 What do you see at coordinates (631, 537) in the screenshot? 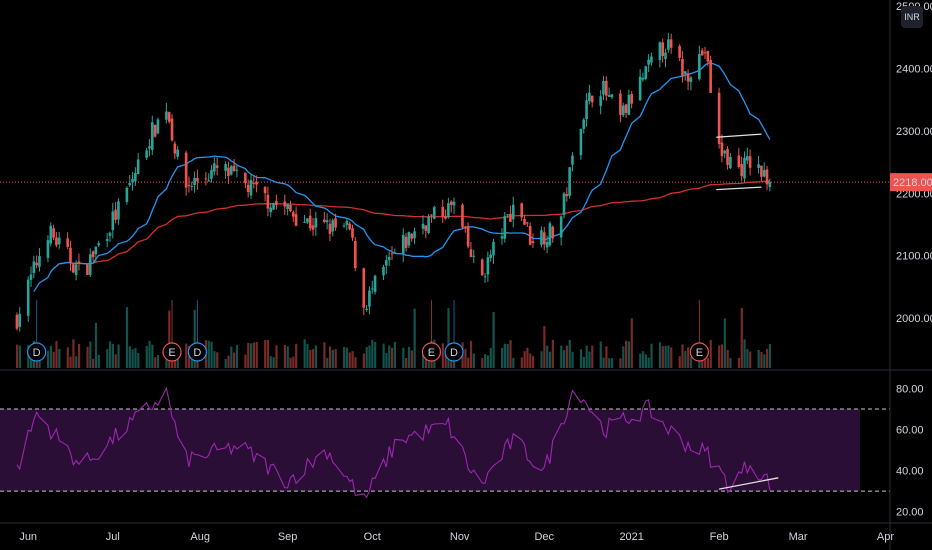
I see `time-tick-label: 2021` at bounding box center [631, 537].